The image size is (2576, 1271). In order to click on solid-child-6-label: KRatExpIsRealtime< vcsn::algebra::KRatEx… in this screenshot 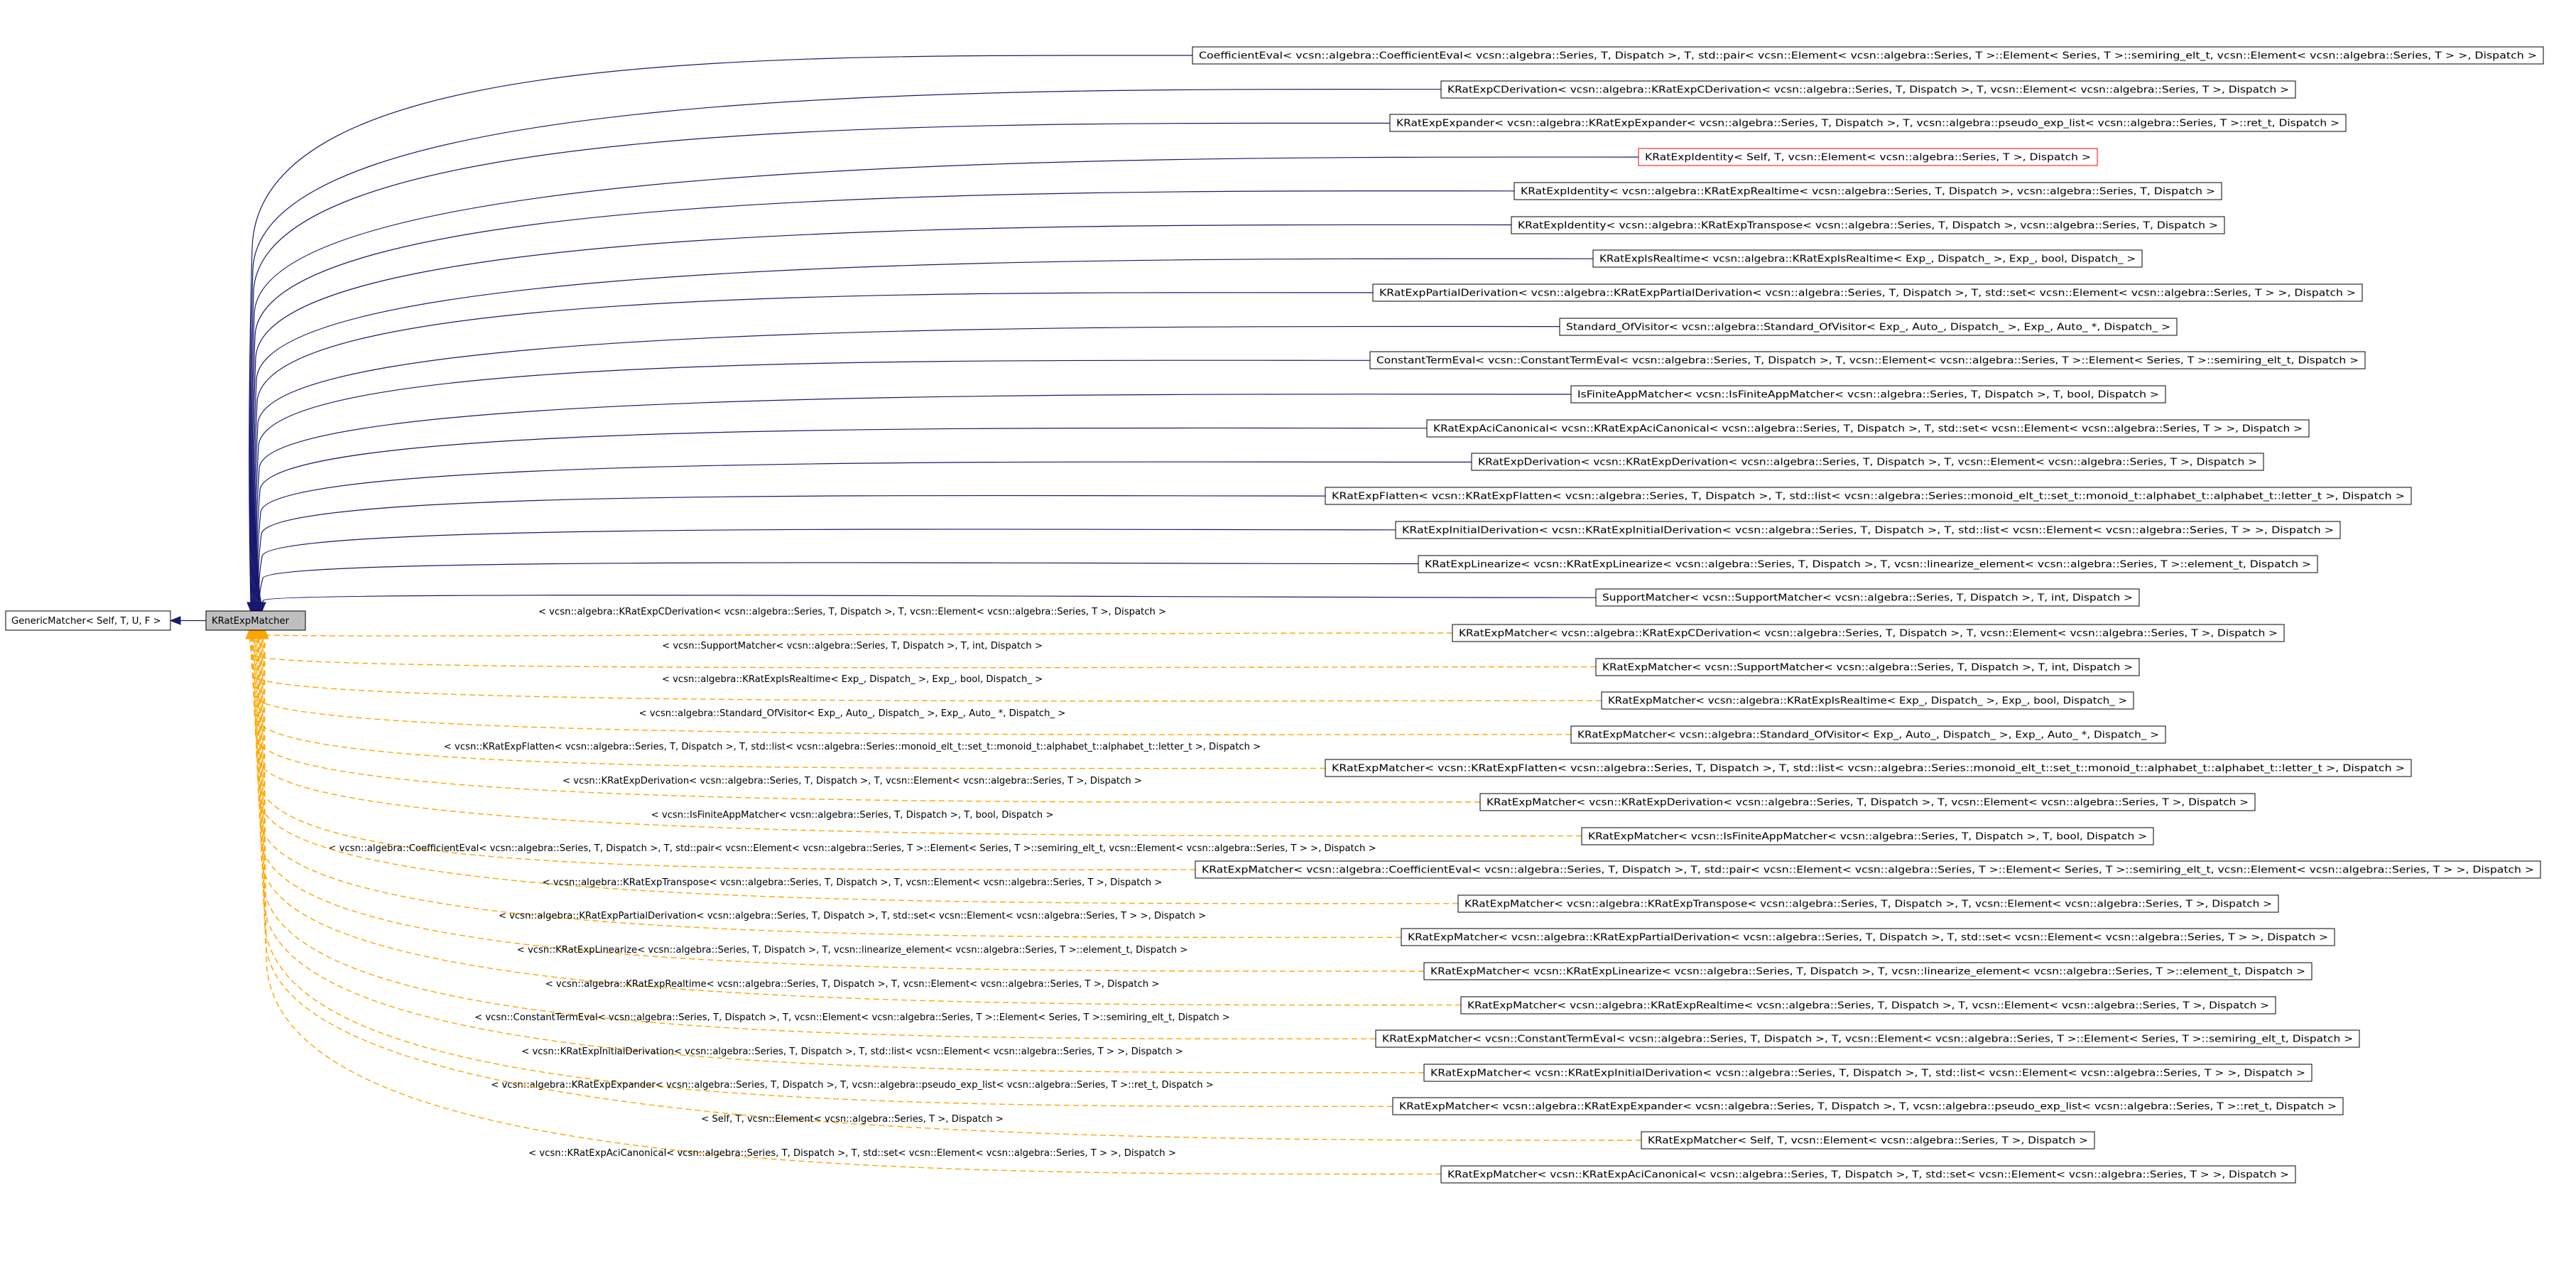, I will do `click(1867, 259)`.